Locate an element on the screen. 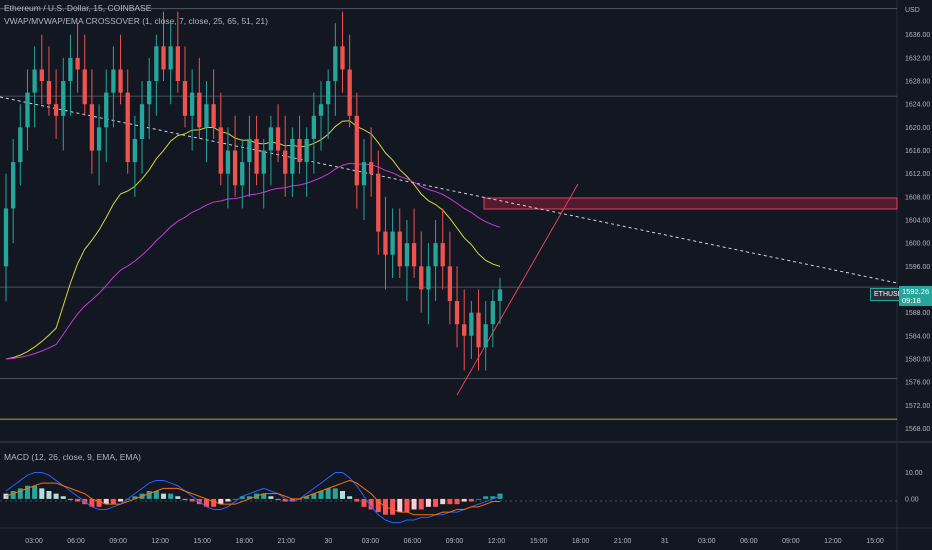  price-tick-label: 1576.00 is located at coordinates (917, 383).